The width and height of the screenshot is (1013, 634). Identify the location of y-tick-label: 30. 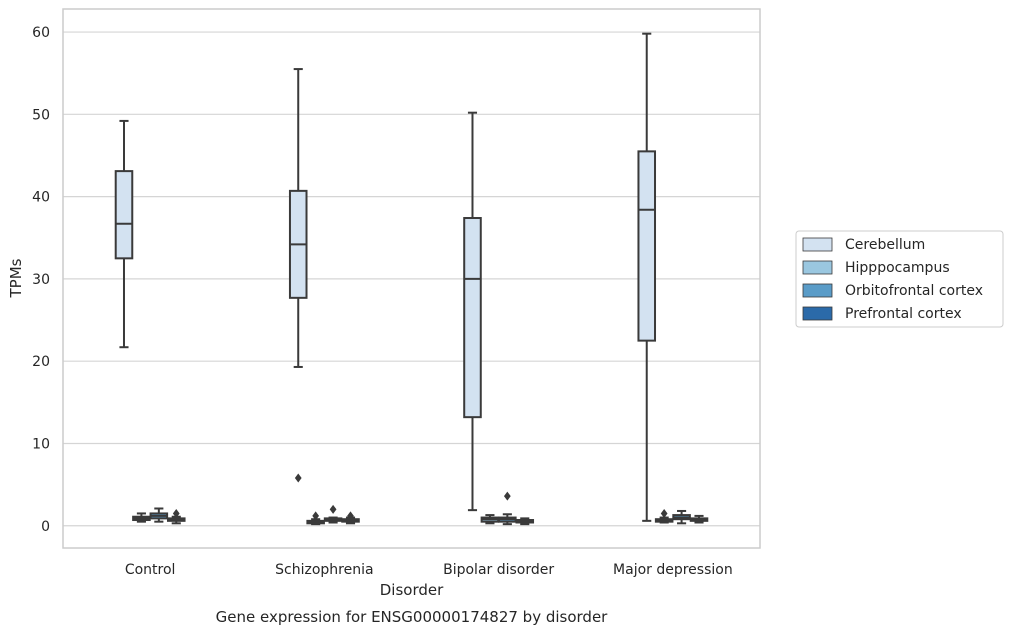
(41, 280).